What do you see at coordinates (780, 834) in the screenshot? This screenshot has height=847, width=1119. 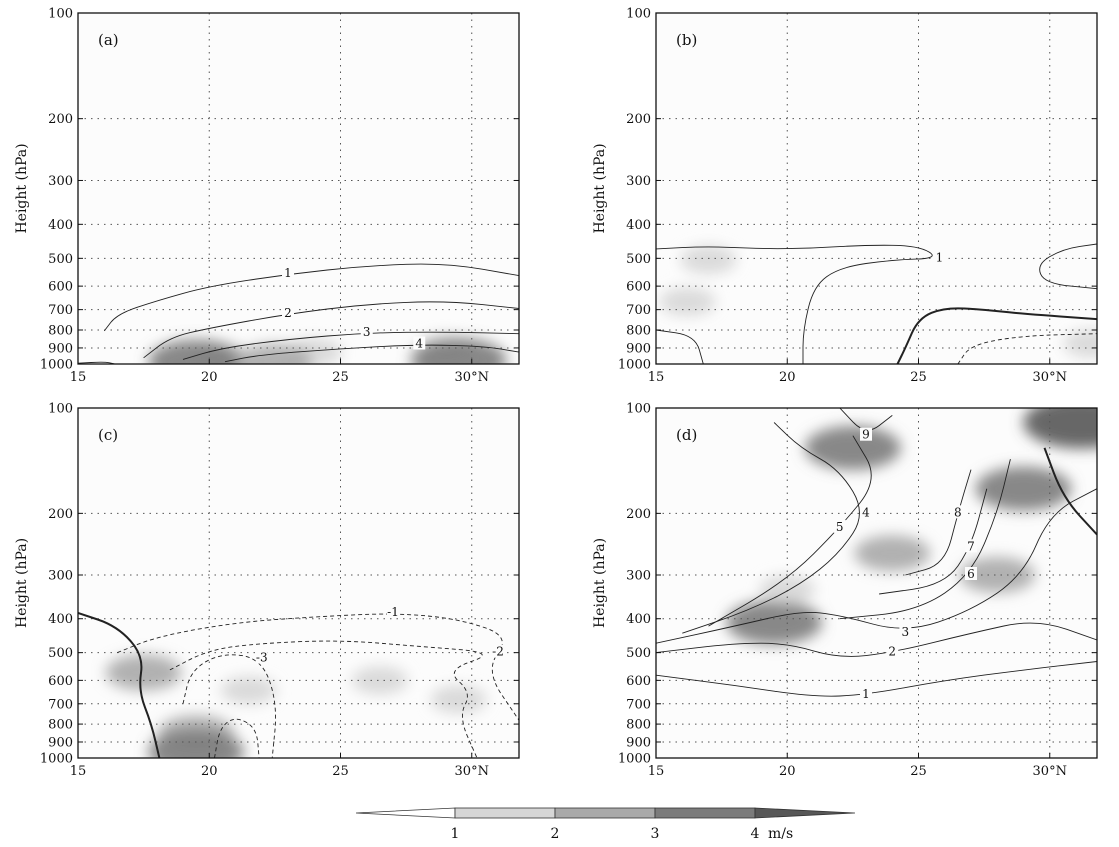 I see `colorbar-unit: m/s` at bounding box center [780, 834].